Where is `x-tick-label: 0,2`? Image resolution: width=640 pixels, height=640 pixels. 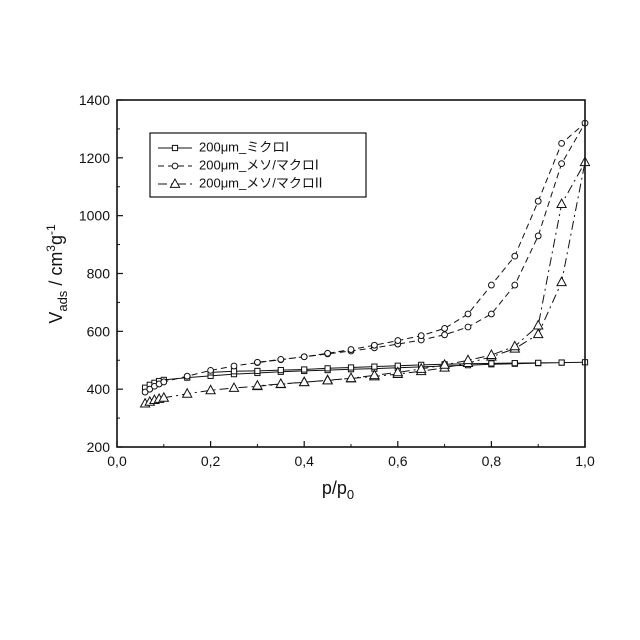
x-tick-label: 0,2 is located at coordinates (211, 461).